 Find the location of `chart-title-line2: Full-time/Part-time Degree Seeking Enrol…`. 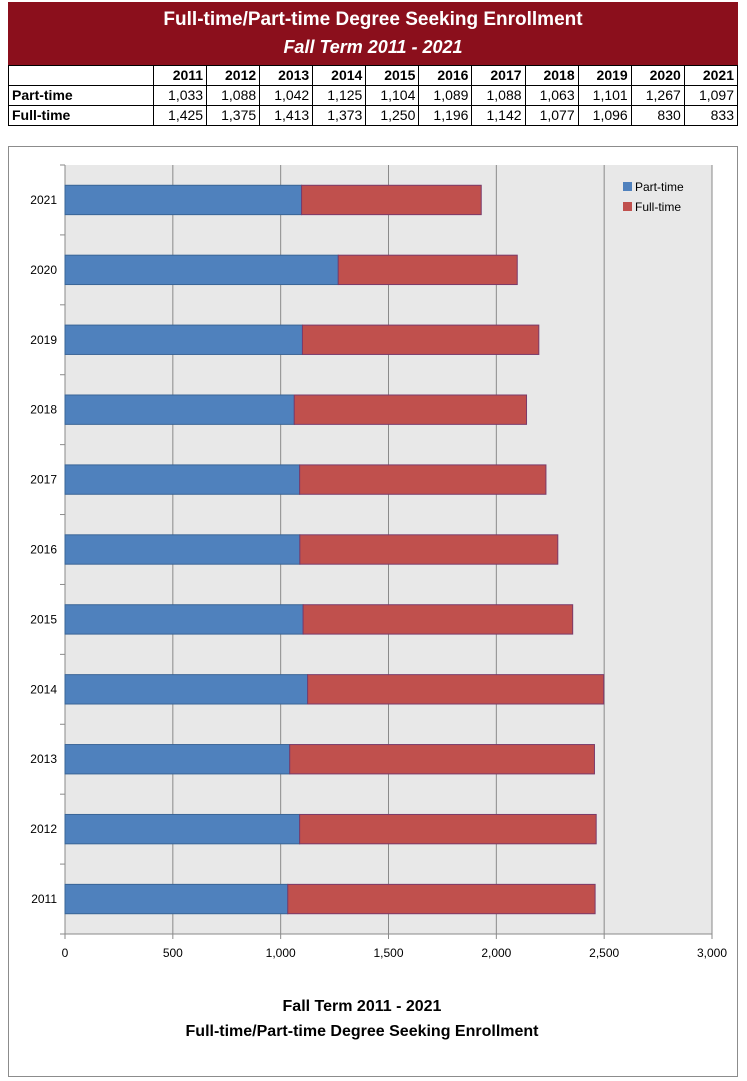

chart-title-line2: Full-time/Part-time Degree Seeking Enrol… is located at coordinates (363, 1031).